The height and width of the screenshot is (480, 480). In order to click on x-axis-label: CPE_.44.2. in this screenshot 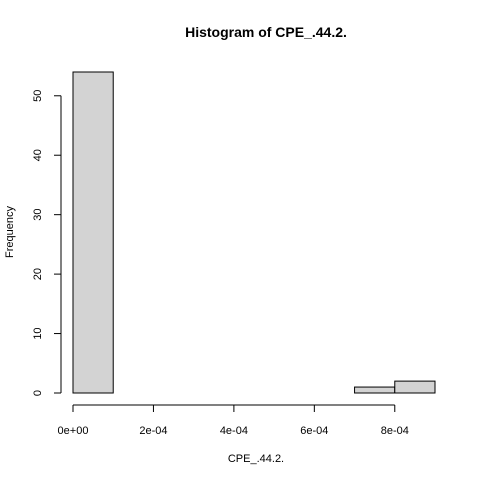, I will do `click(256, 459)`.